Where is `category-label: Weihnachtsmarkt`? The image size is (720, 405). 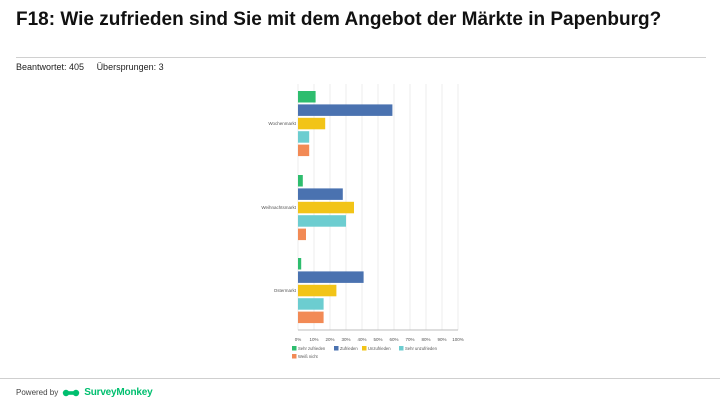
category-label: Weihnachtsmarkt is located at coordinates (278, 207).